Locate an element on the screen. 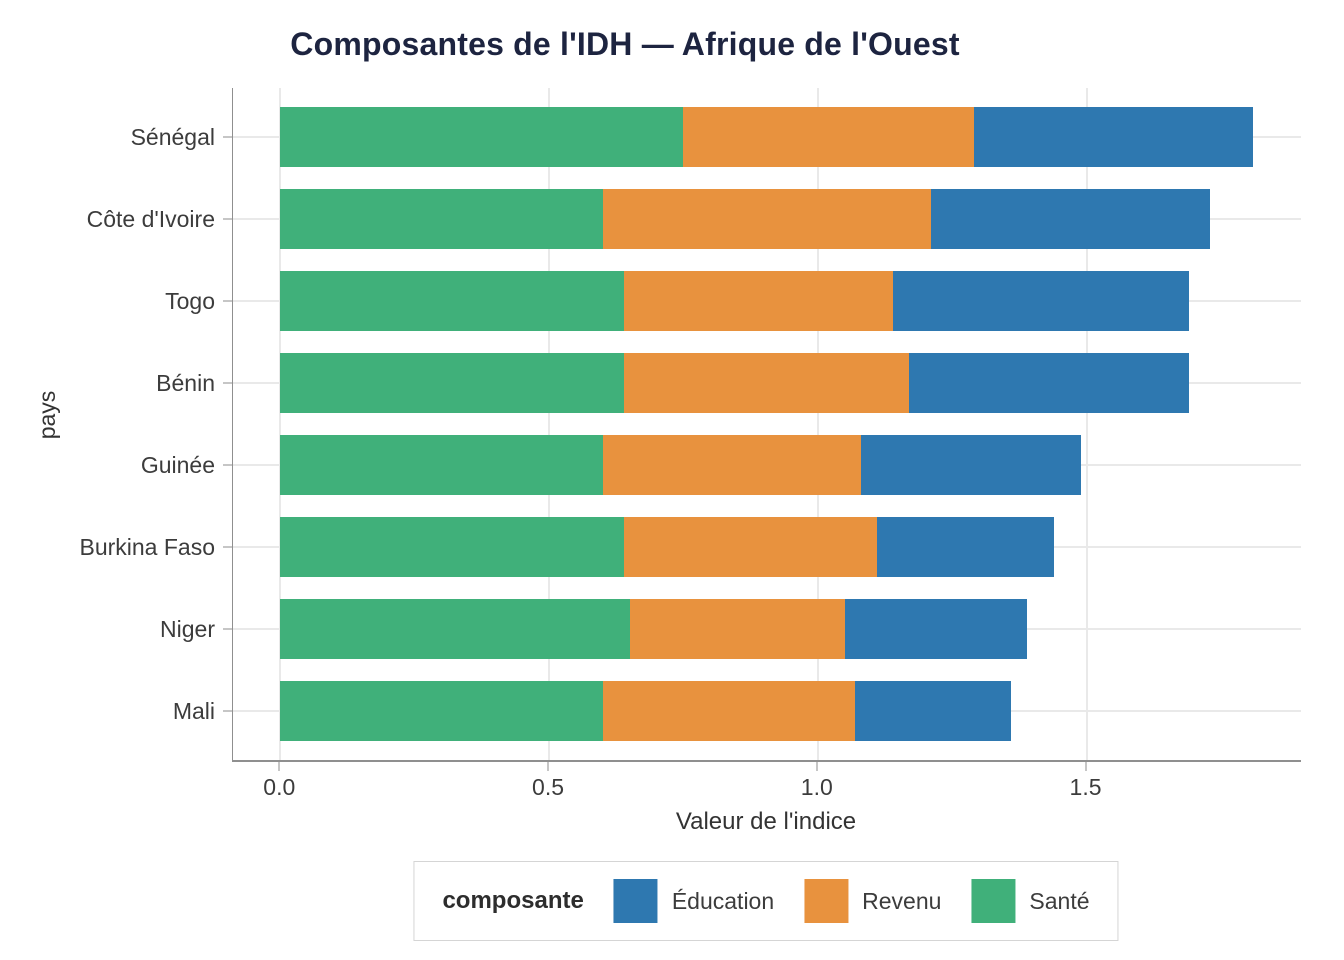  legend-title: composante is located at coordinates (513, 900).